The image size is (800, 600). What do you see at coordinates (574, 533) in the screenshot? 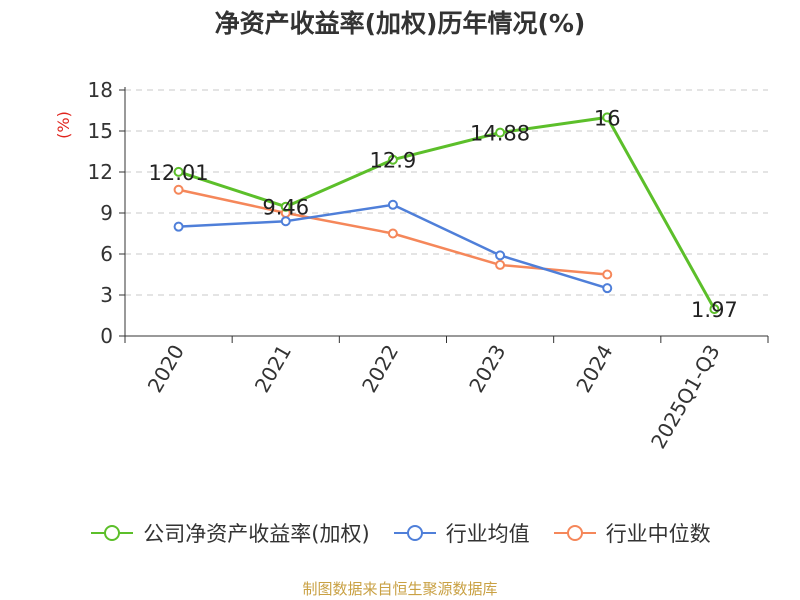
I see `legend-marker-industry-median` at bounding box center [574, 533].